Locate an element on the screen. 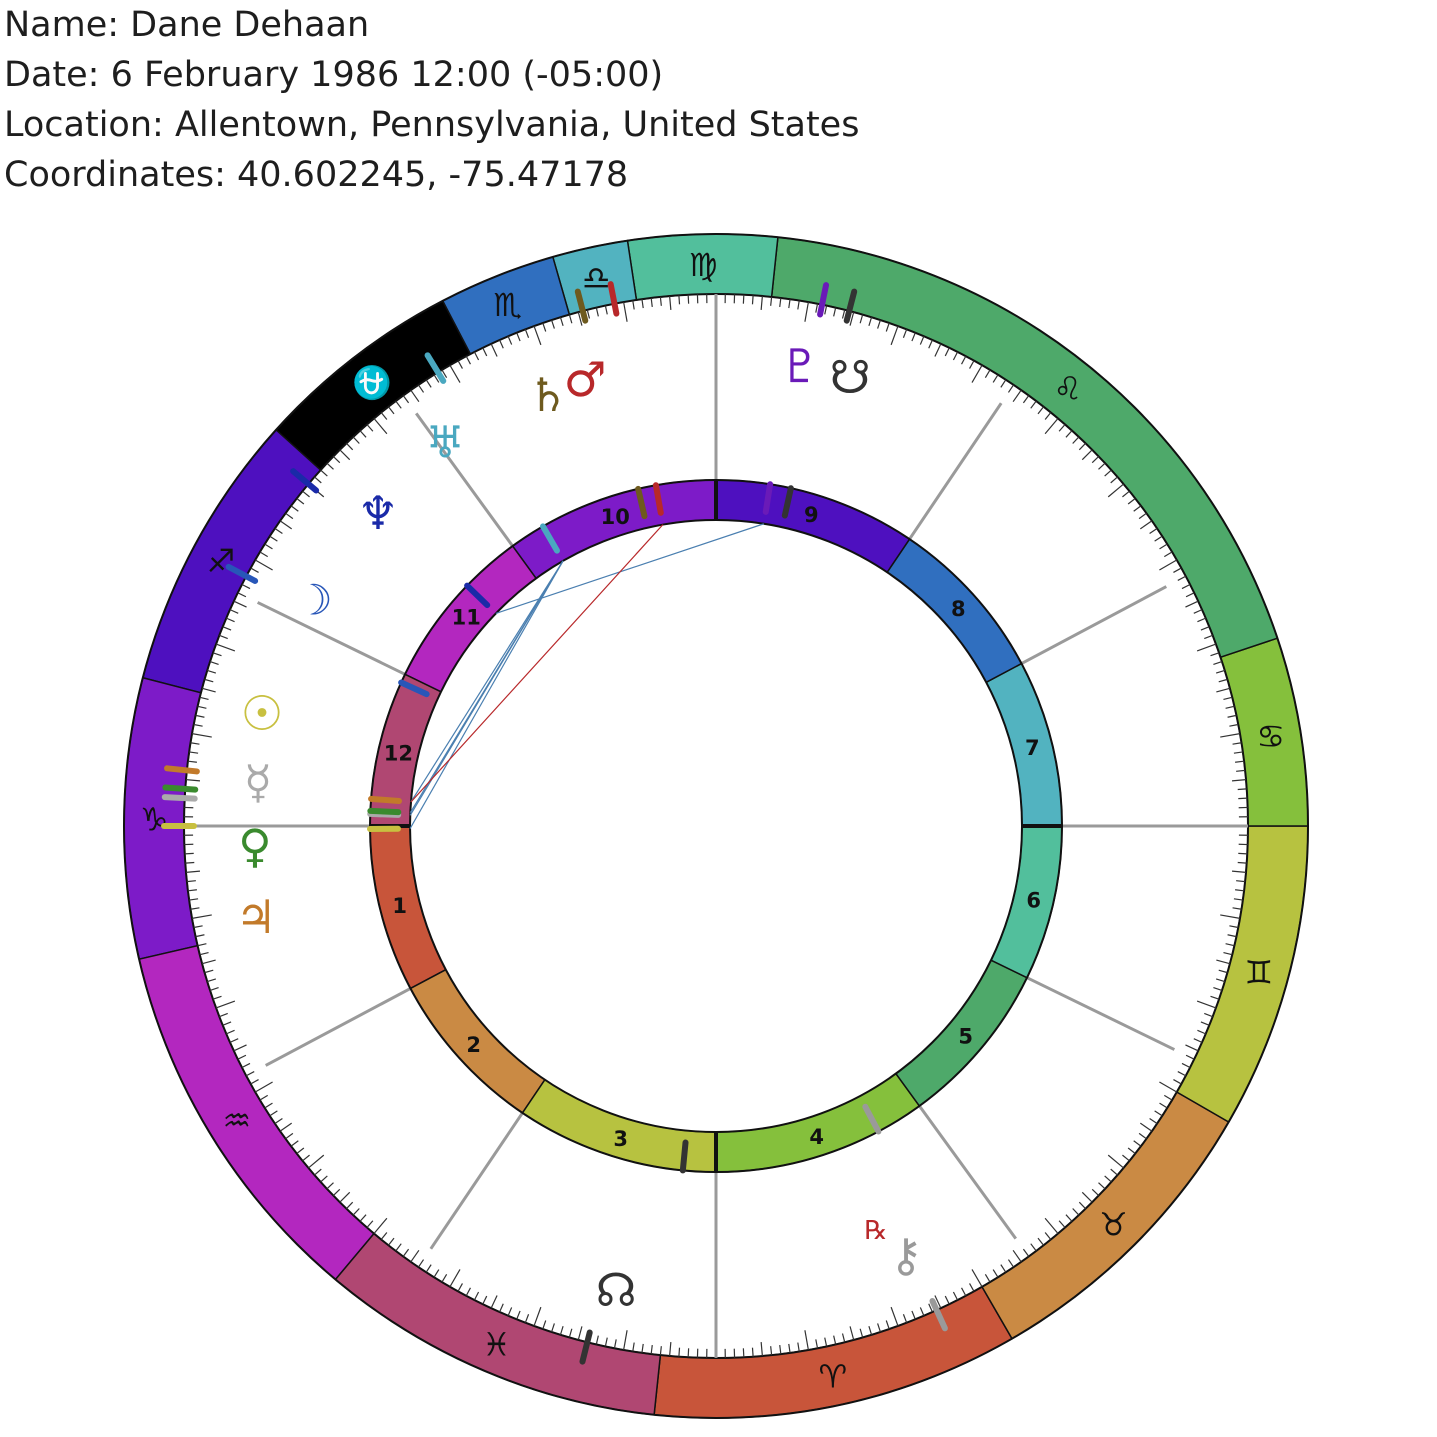 The height and width of the screenshot is (1437, 1437). venus-house-marker is located at coordinates (384, 811).